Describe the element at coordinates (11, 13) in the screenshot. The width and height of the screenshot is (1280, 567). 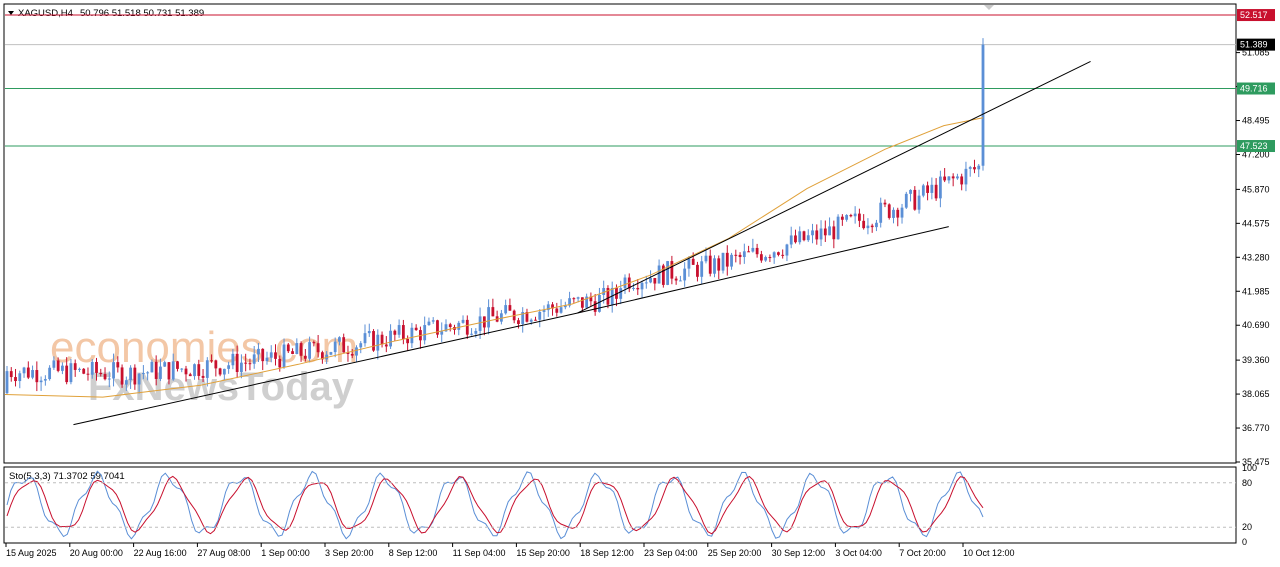
I see `menu-triangle-icon` at that location.